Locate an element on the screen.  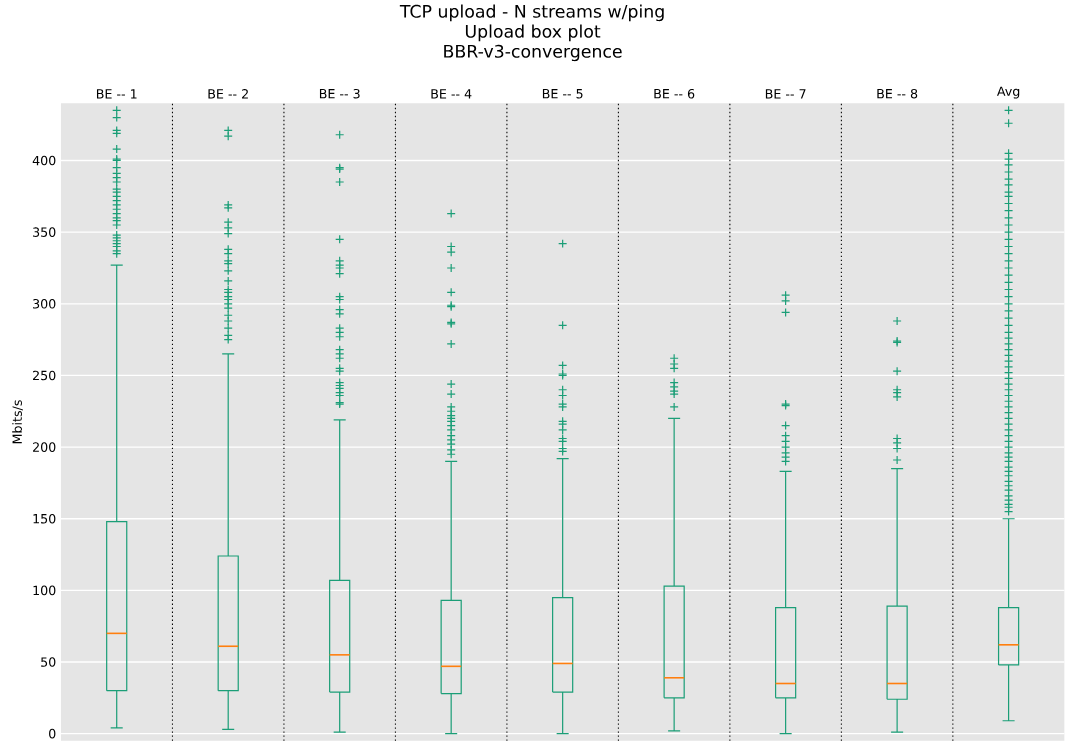
x-tick-label: BE -- 8 is located at coordinates (897, 93).